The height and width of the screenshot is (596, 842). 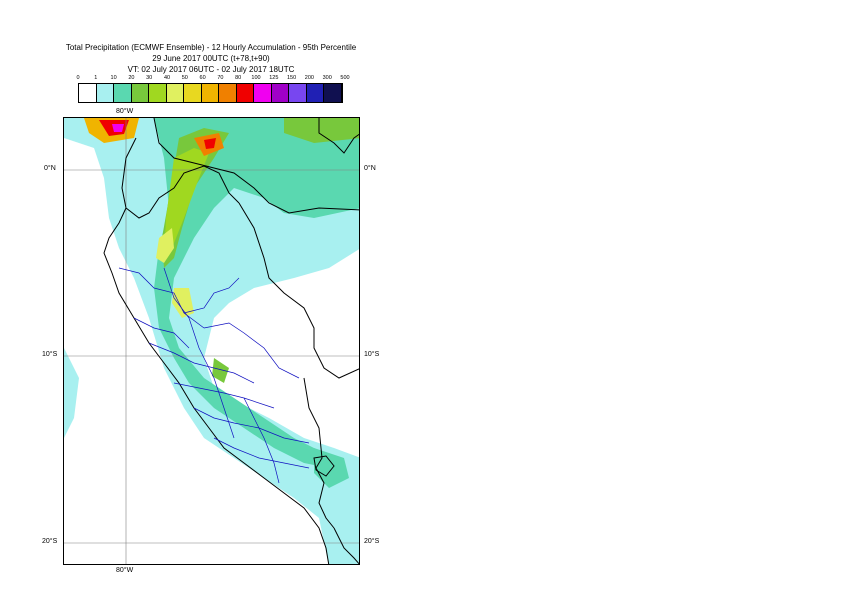 I want to click on lat-label-left-0: 0°N, so click(x=50, y=168).